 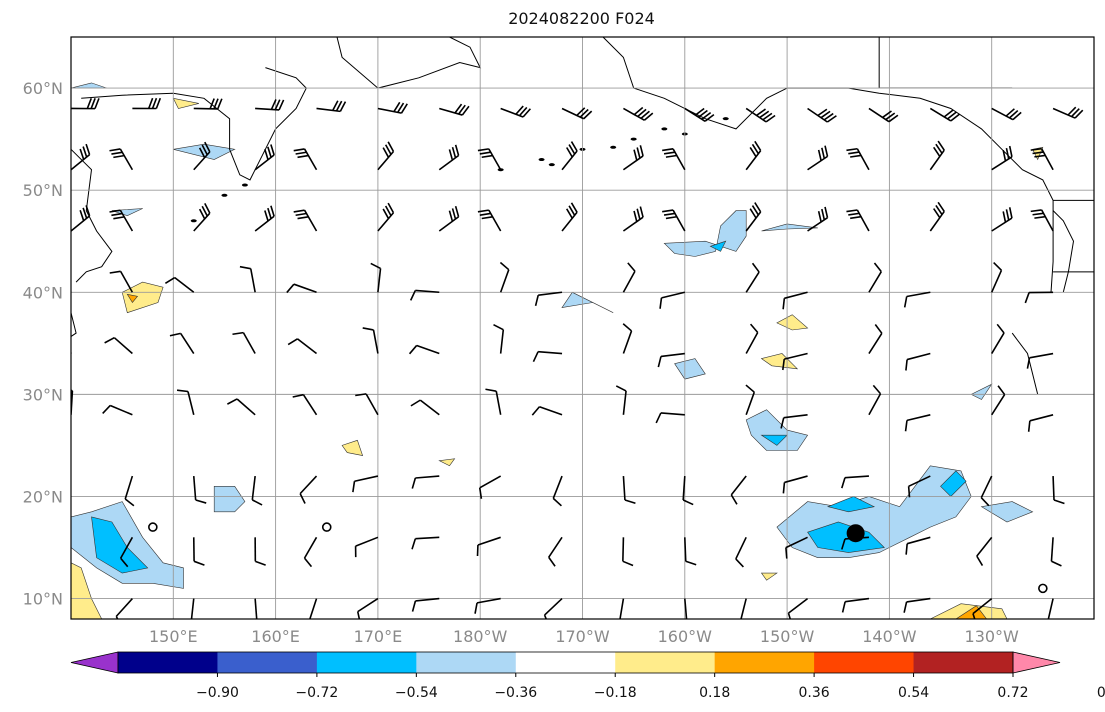 What do you see at coordinates (94, 662) in the screenshot?
I see `colorbar-extend-low` at bounding box center [94, 662].